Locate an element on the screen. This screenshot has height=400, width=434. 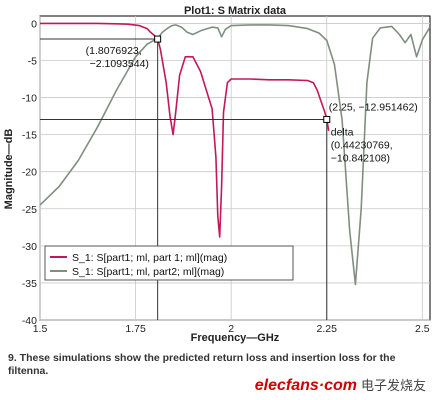
delta-value-line-1: (0.44230769, is located at coordinates (362, 145).